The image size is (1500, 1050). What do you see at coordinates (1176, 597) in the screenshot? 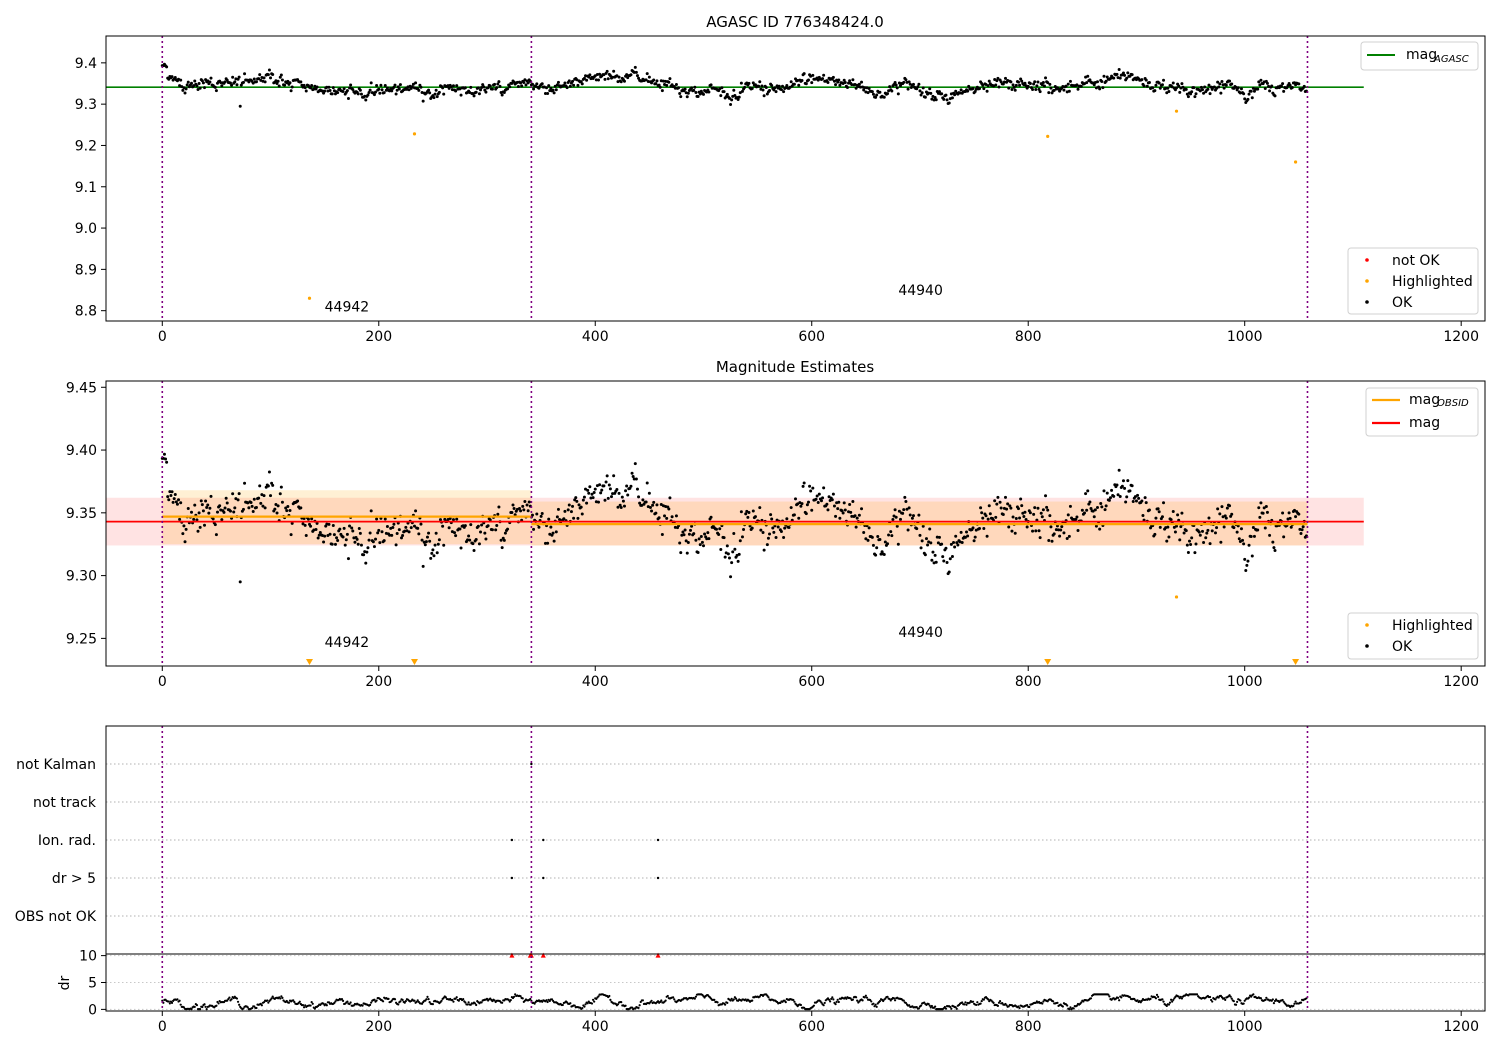
I see `highlighted-point` at bounding box center [1176, 597].